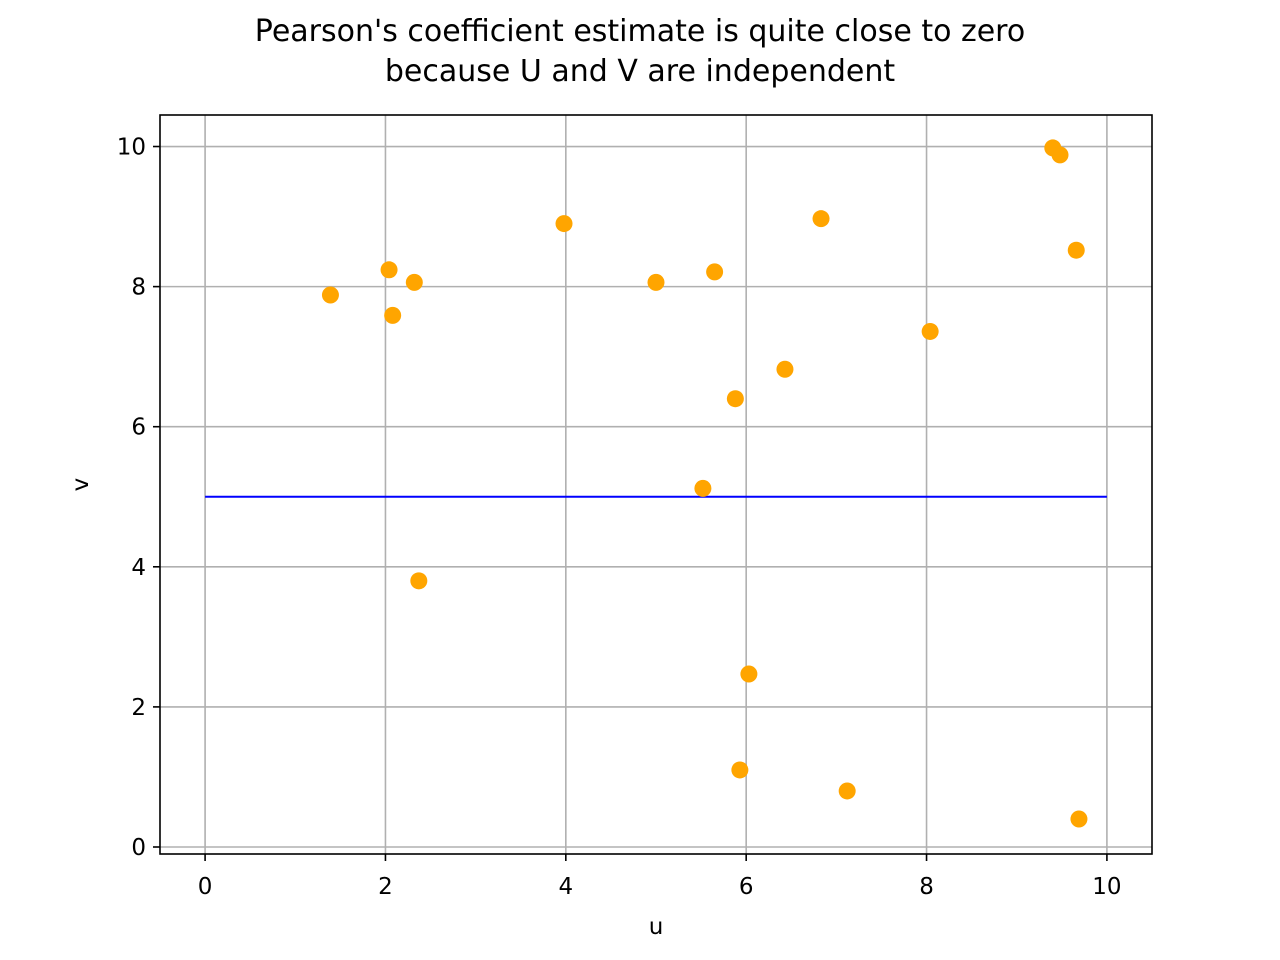 The height and width of the screenshot is (960, 1280). I want to click on x-tick-label: 8, so click(926, 887).